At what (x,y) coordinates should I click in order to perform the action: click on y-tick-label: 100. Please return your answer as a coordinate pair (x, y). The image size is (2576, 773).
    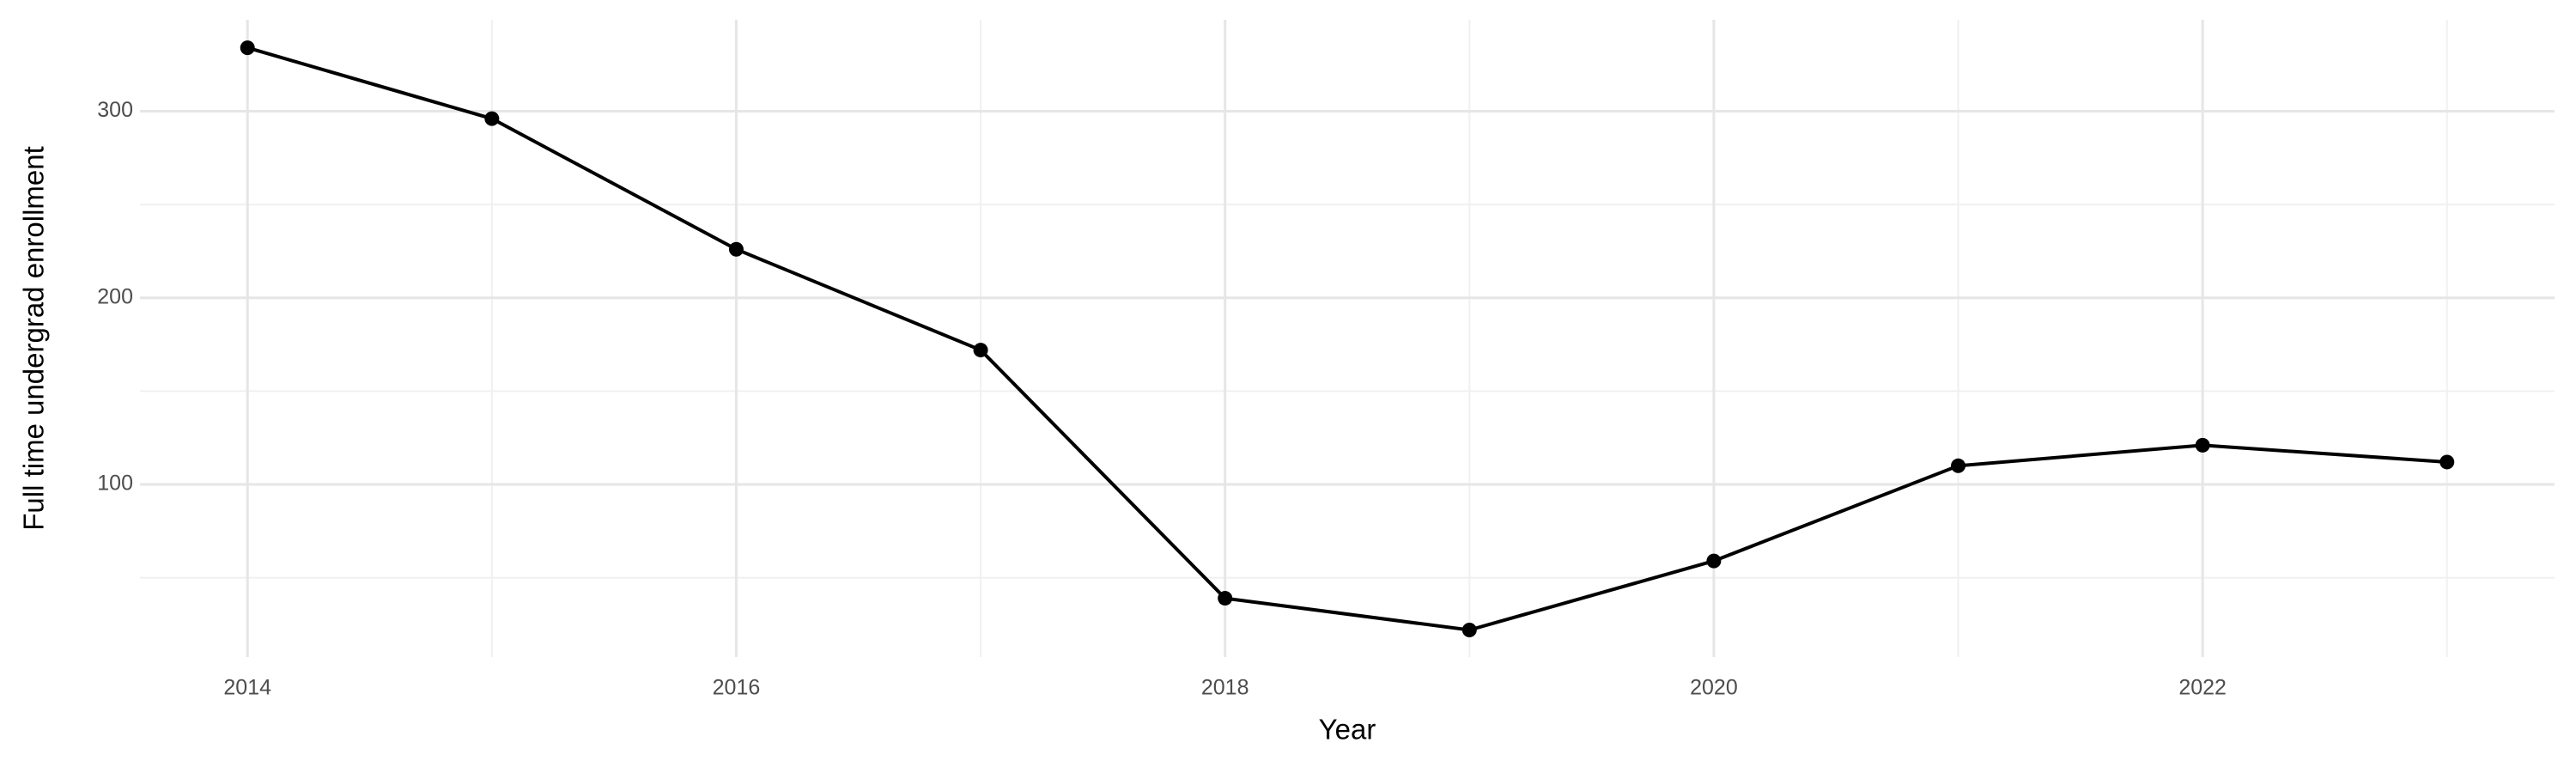
    Looking at the image, I should click on (115, 484).